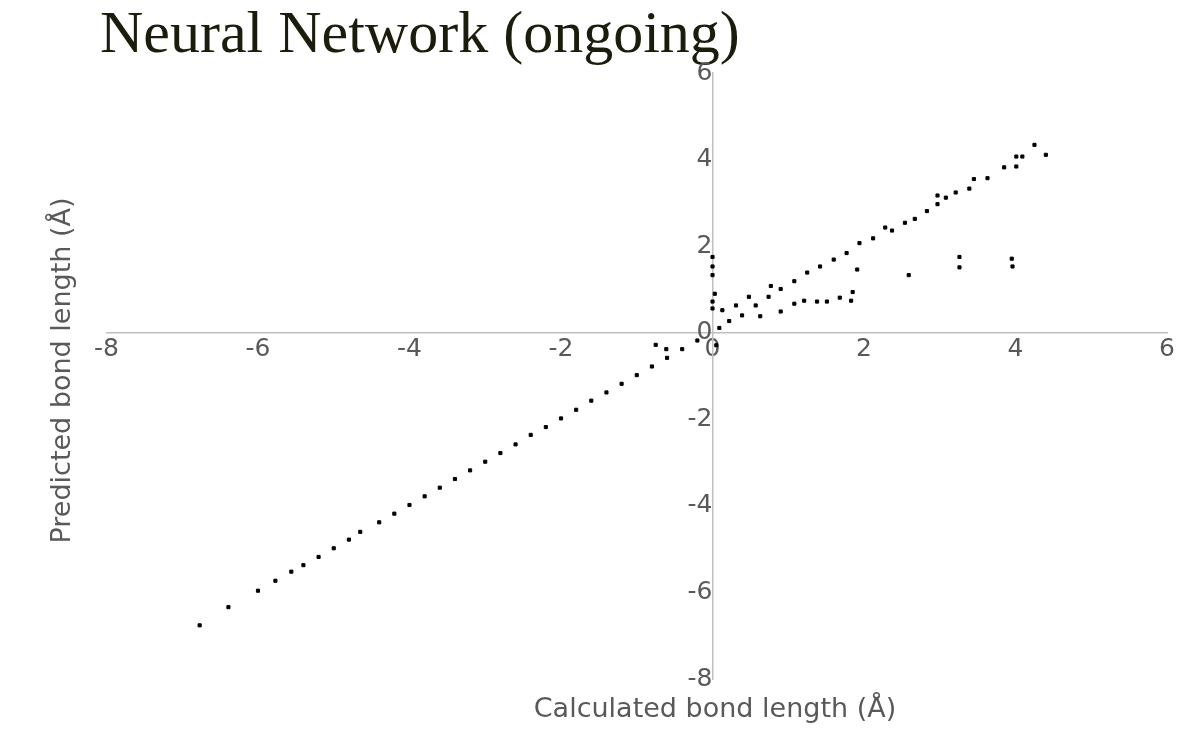  I want to click on x-tick-label: 4, so click(1015, 348).